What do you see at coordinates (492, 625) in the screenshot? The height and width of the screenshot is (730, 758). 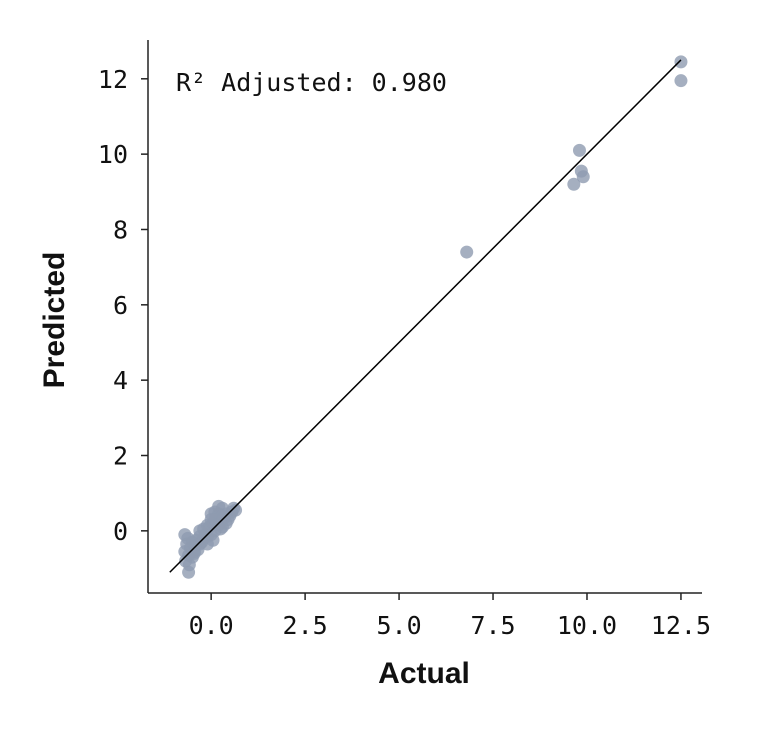 I see `x-tick-label: 7.5` at bounding box center [492, 625].